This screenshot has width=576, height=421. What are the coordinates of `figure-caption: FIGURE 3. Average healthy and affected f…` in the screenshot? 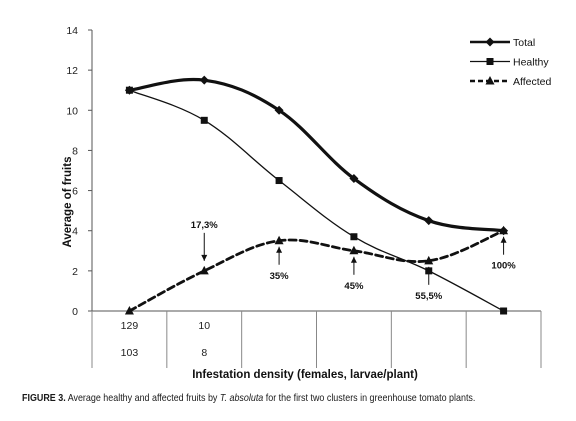 It's located at (256, 398).